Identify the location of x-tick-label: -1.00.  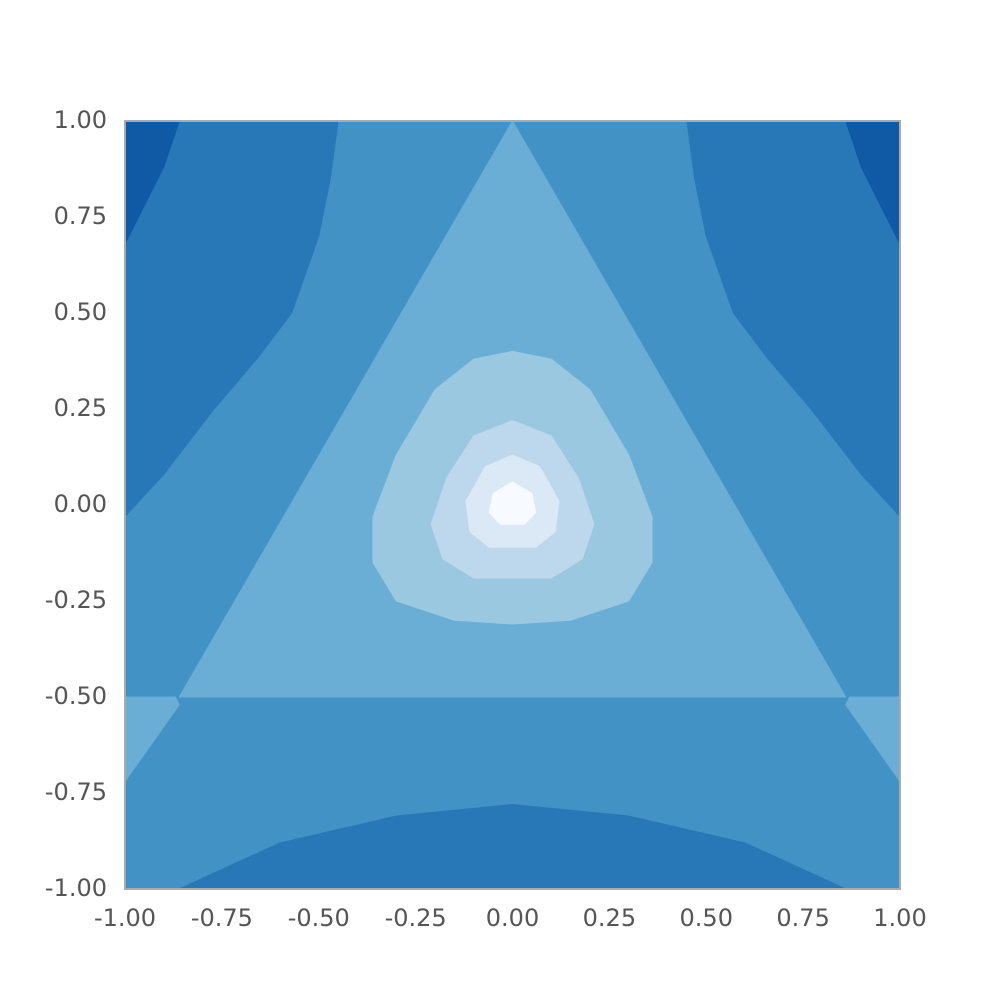
(125, 918).